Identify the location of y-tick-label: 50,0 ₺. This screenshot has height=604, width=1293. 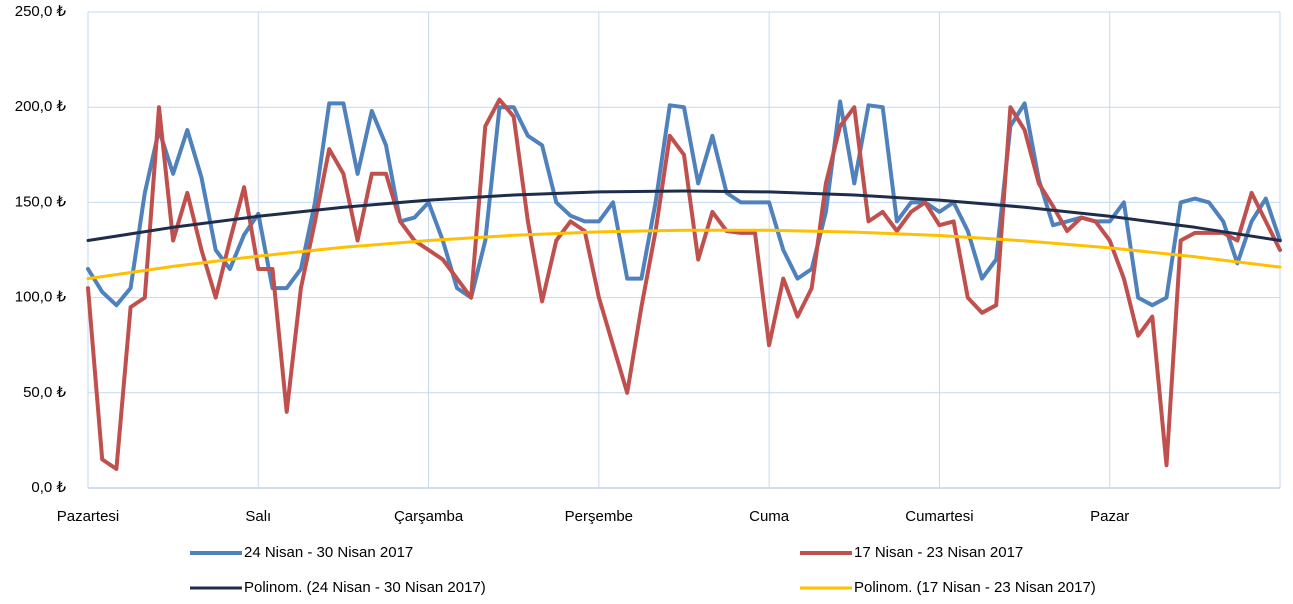
(44, 392).